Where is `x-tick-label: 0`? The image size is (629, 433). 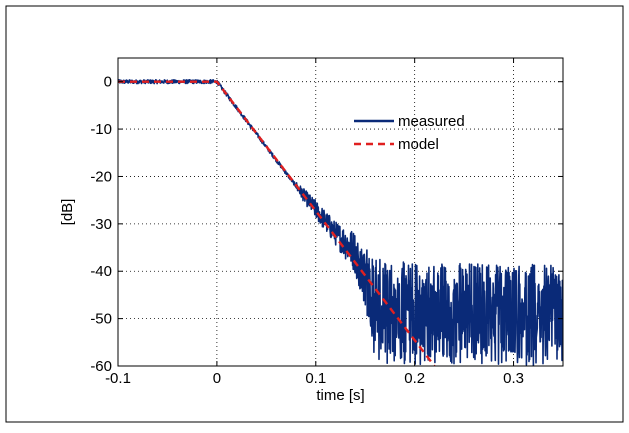 x-tick-label: 0 is located at coordinates (217, 378).